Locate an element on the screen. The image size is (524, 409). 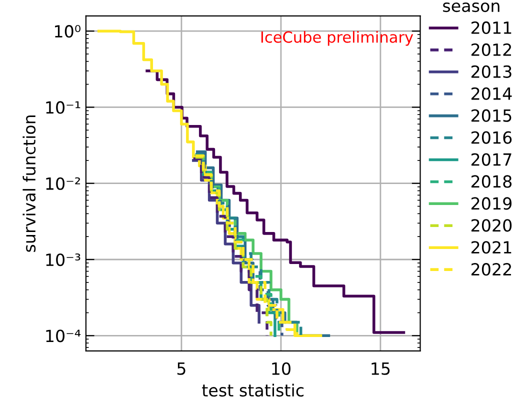
legend-label: 2013 is located at coordinates (491, 71).